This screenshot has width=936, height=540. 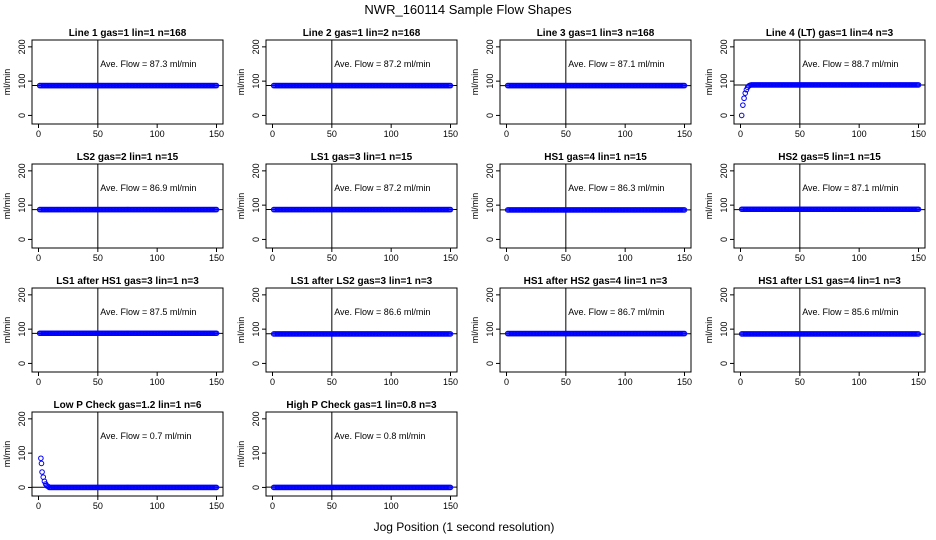 What do you see at coordinates (382, 188) in the screenshot?
I see `average-flow-annotation: Ave. Flow = 87.2 ml/min` at bounding box center [382, 188].